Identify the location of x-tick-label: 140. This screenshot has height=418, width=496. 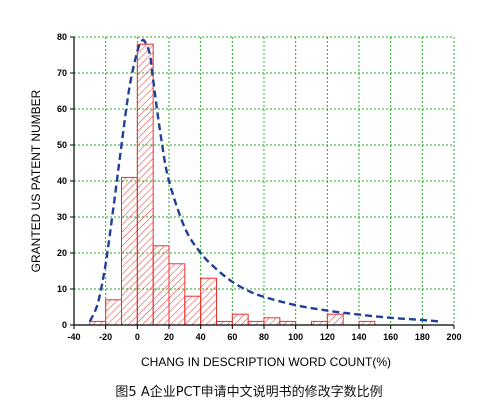
(358, 337).